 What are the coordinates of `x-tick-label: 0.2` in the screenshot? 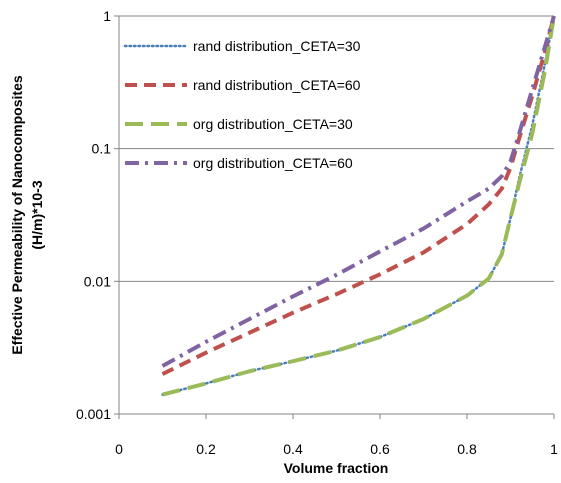 It's located at (206, 449).